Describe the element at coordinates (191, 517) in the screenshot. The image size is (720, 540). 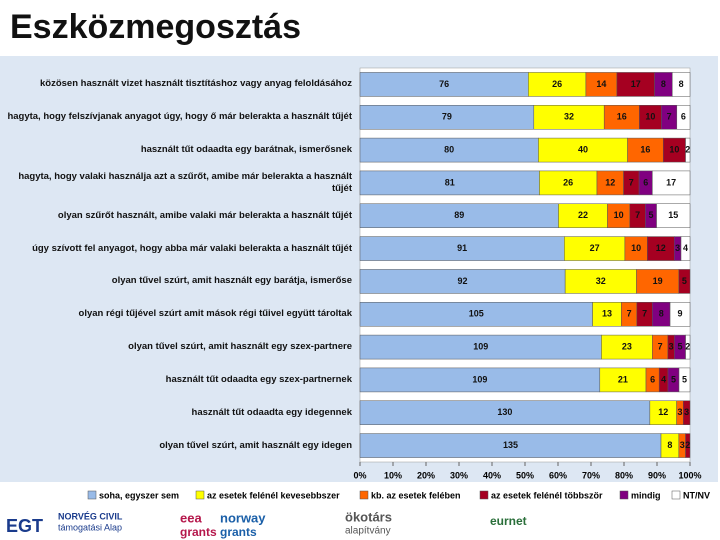
I see `logo-text: eea` at that location.